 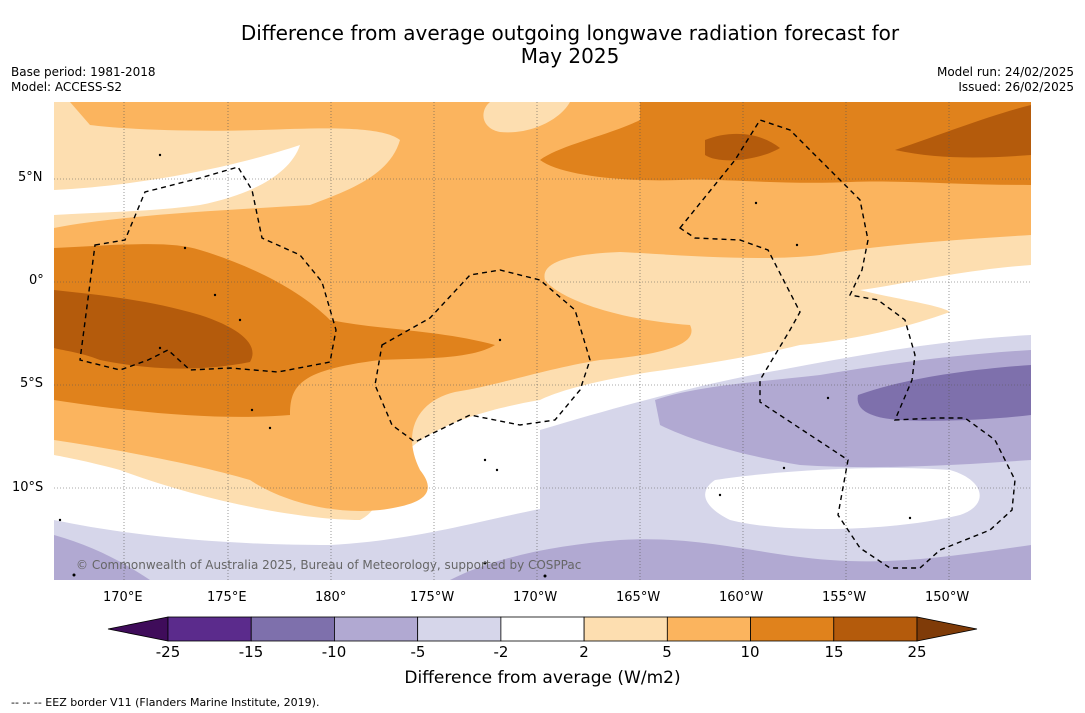 I want to click on lat-label-0: 0°, so click(x=36, y=280).